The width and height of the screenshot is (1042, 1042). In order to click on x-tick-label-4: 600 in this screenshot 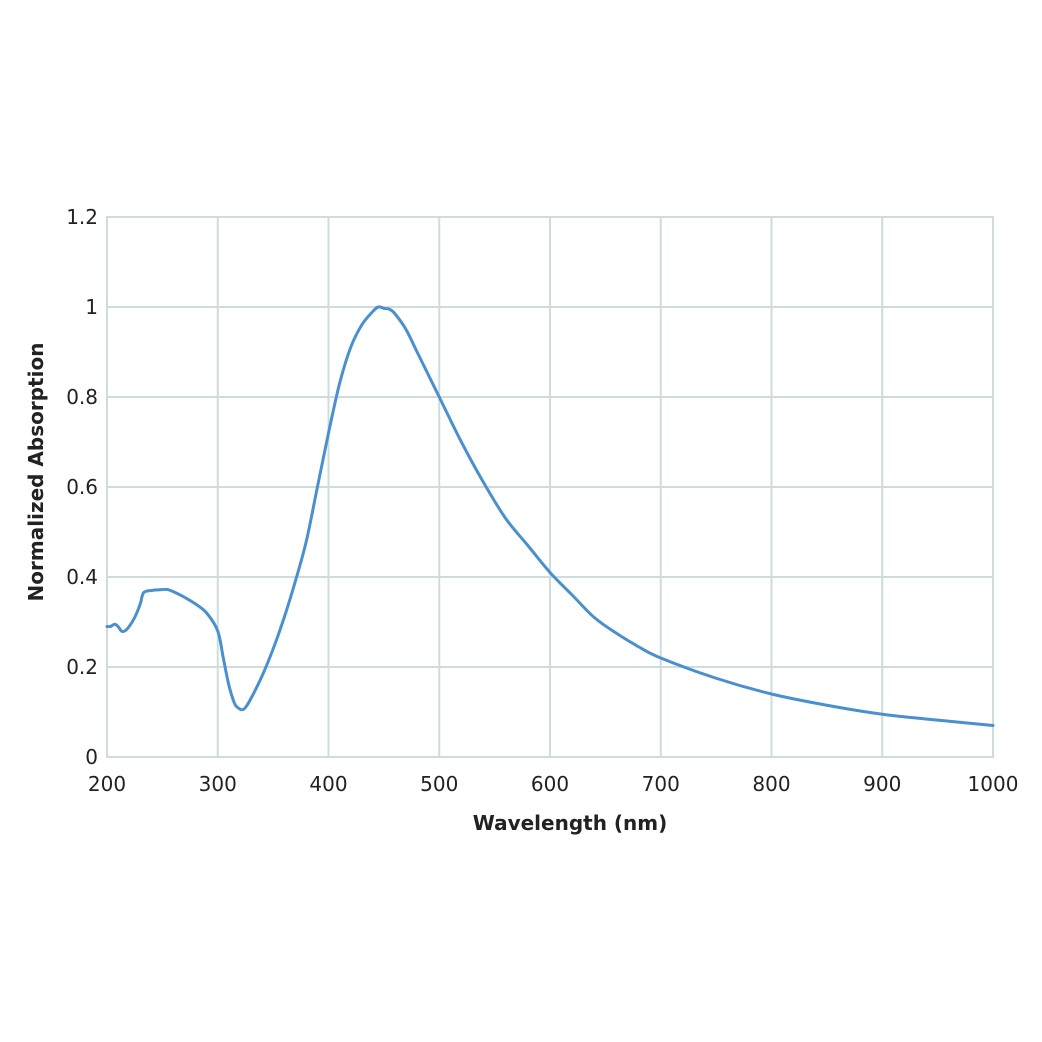, I will do `click(550, 784)`.